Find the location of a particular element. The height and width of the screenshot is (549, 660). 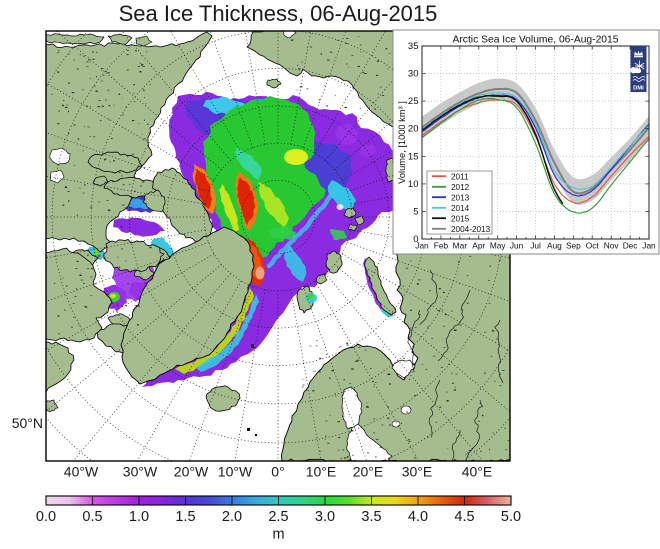

svg-text: 2.0 is located at coordinates (232, 517).